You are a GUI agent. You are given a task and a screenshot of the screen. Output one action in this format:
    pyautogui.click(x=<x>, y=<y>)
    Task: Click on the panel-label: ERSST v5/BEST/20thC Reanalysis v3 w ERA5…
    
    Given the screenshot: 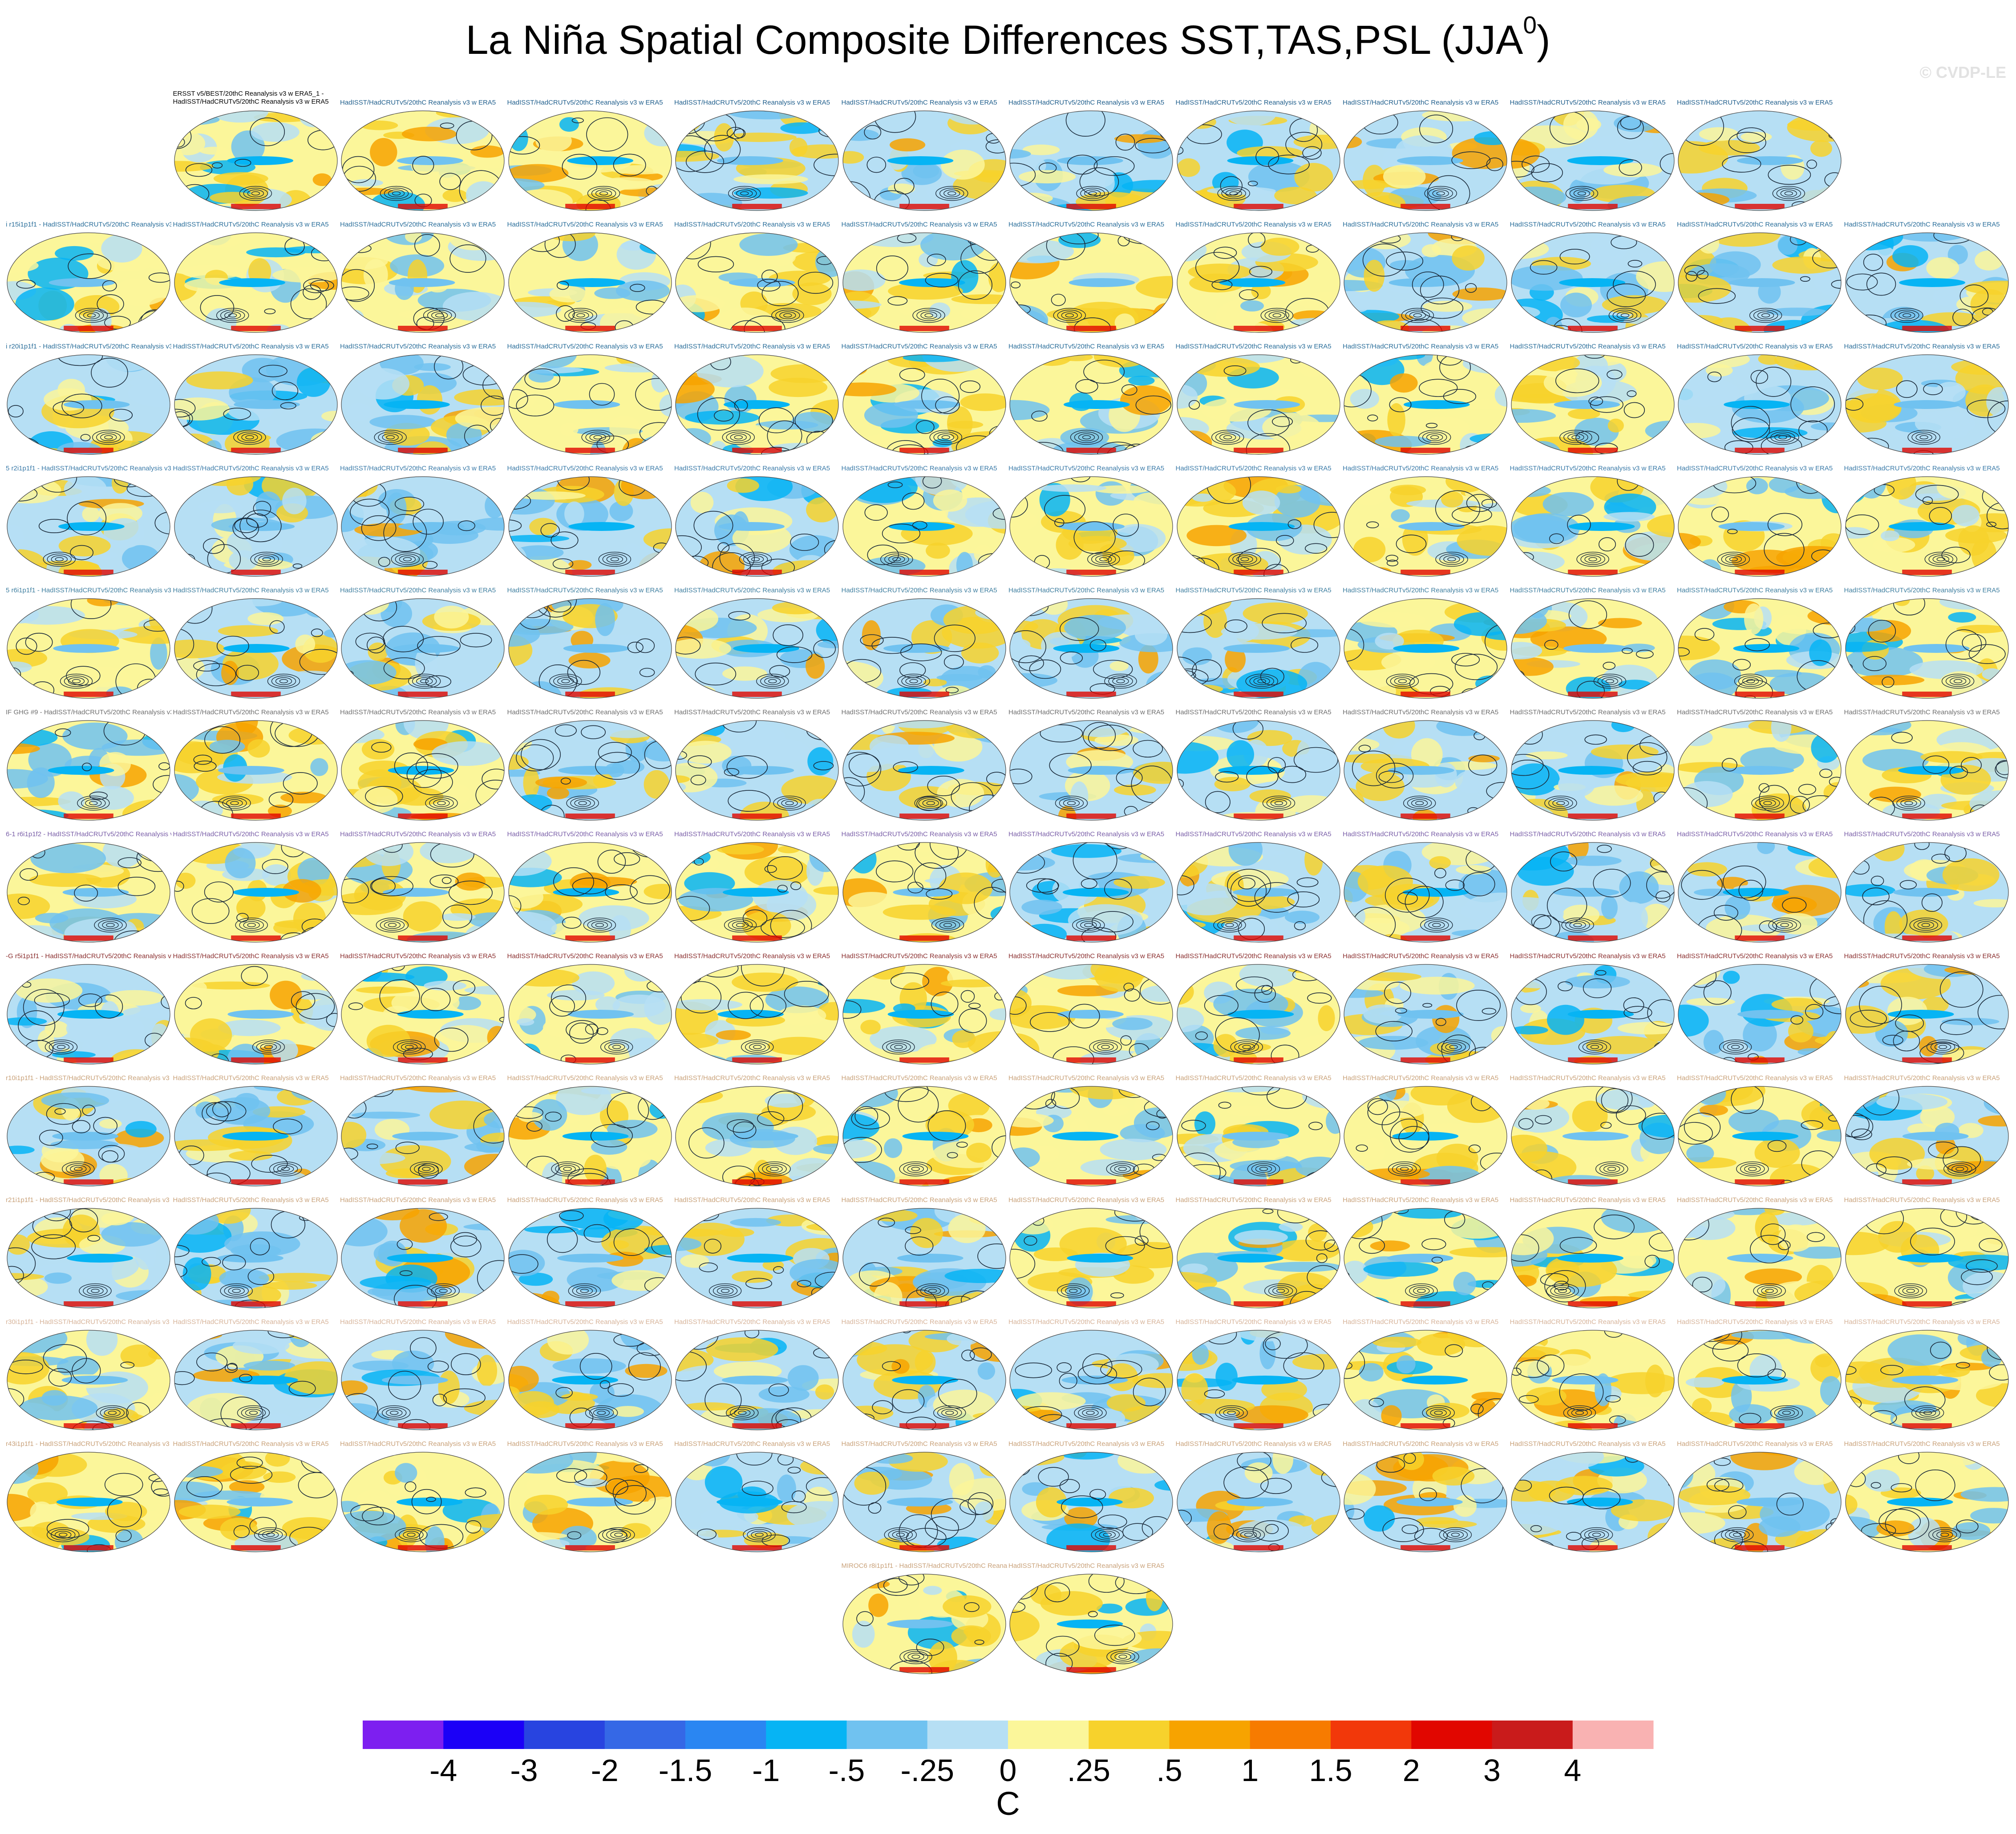 What is the action you would take?
    pyautogui.click(x=251, y=97)
    